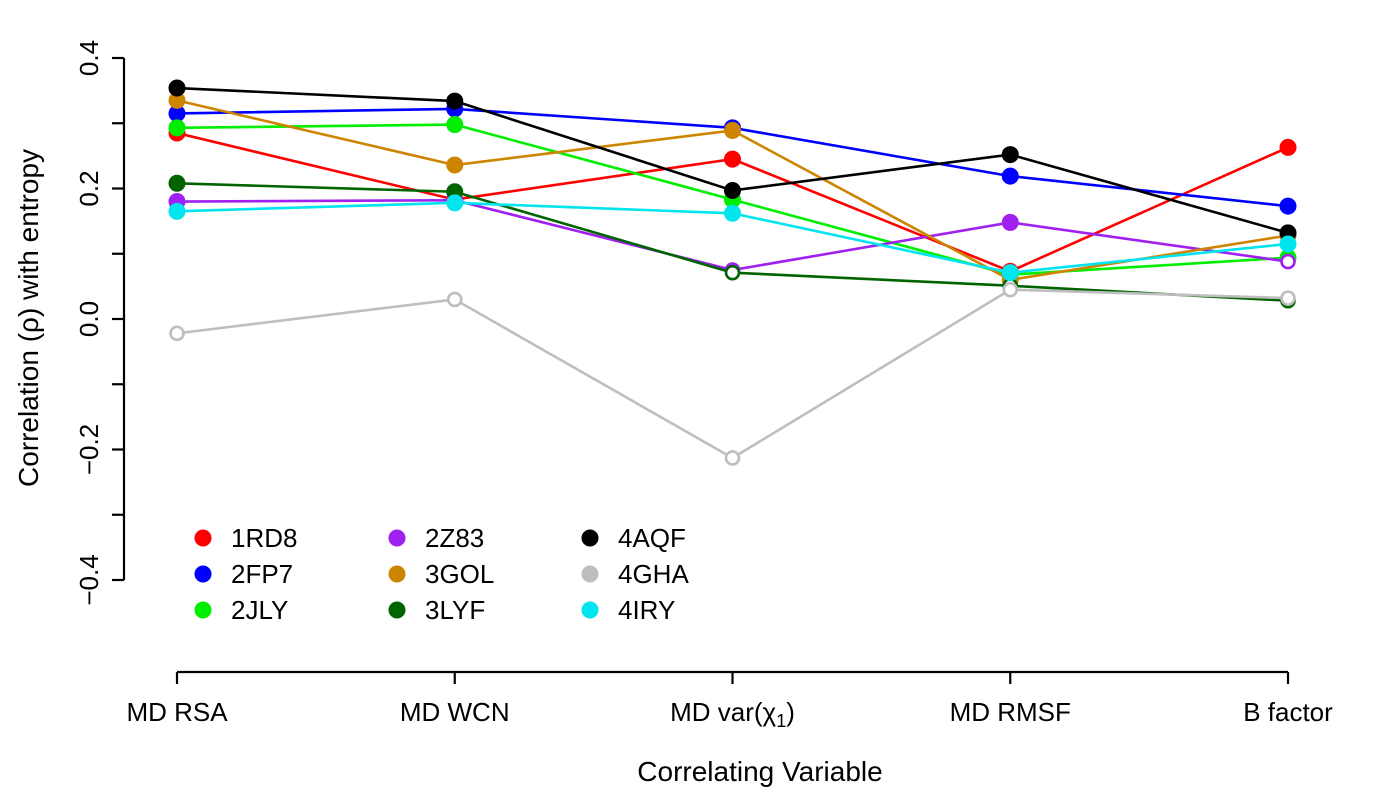 The width and height of the screenshot is (1400, 805). I want to click on x-axis-title: Correlating Variable, so click(759, 771).